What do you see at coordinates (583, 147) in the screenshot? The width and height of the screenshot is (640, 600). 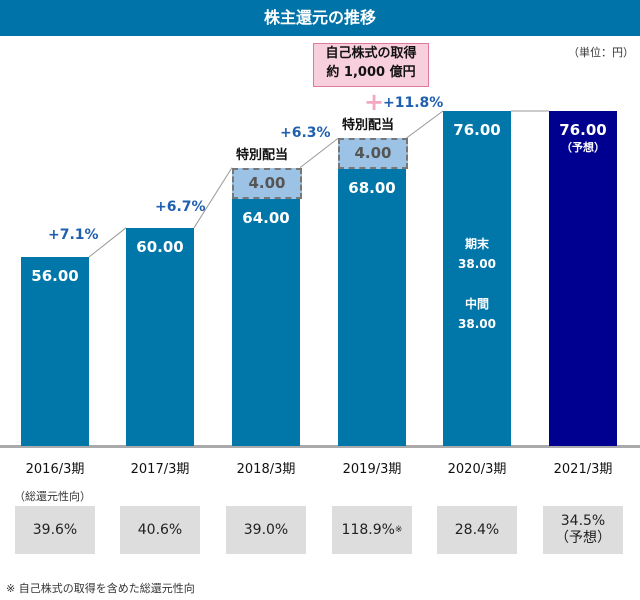 I see `forecast-note: （予想）` at bounding box center [583, 147].